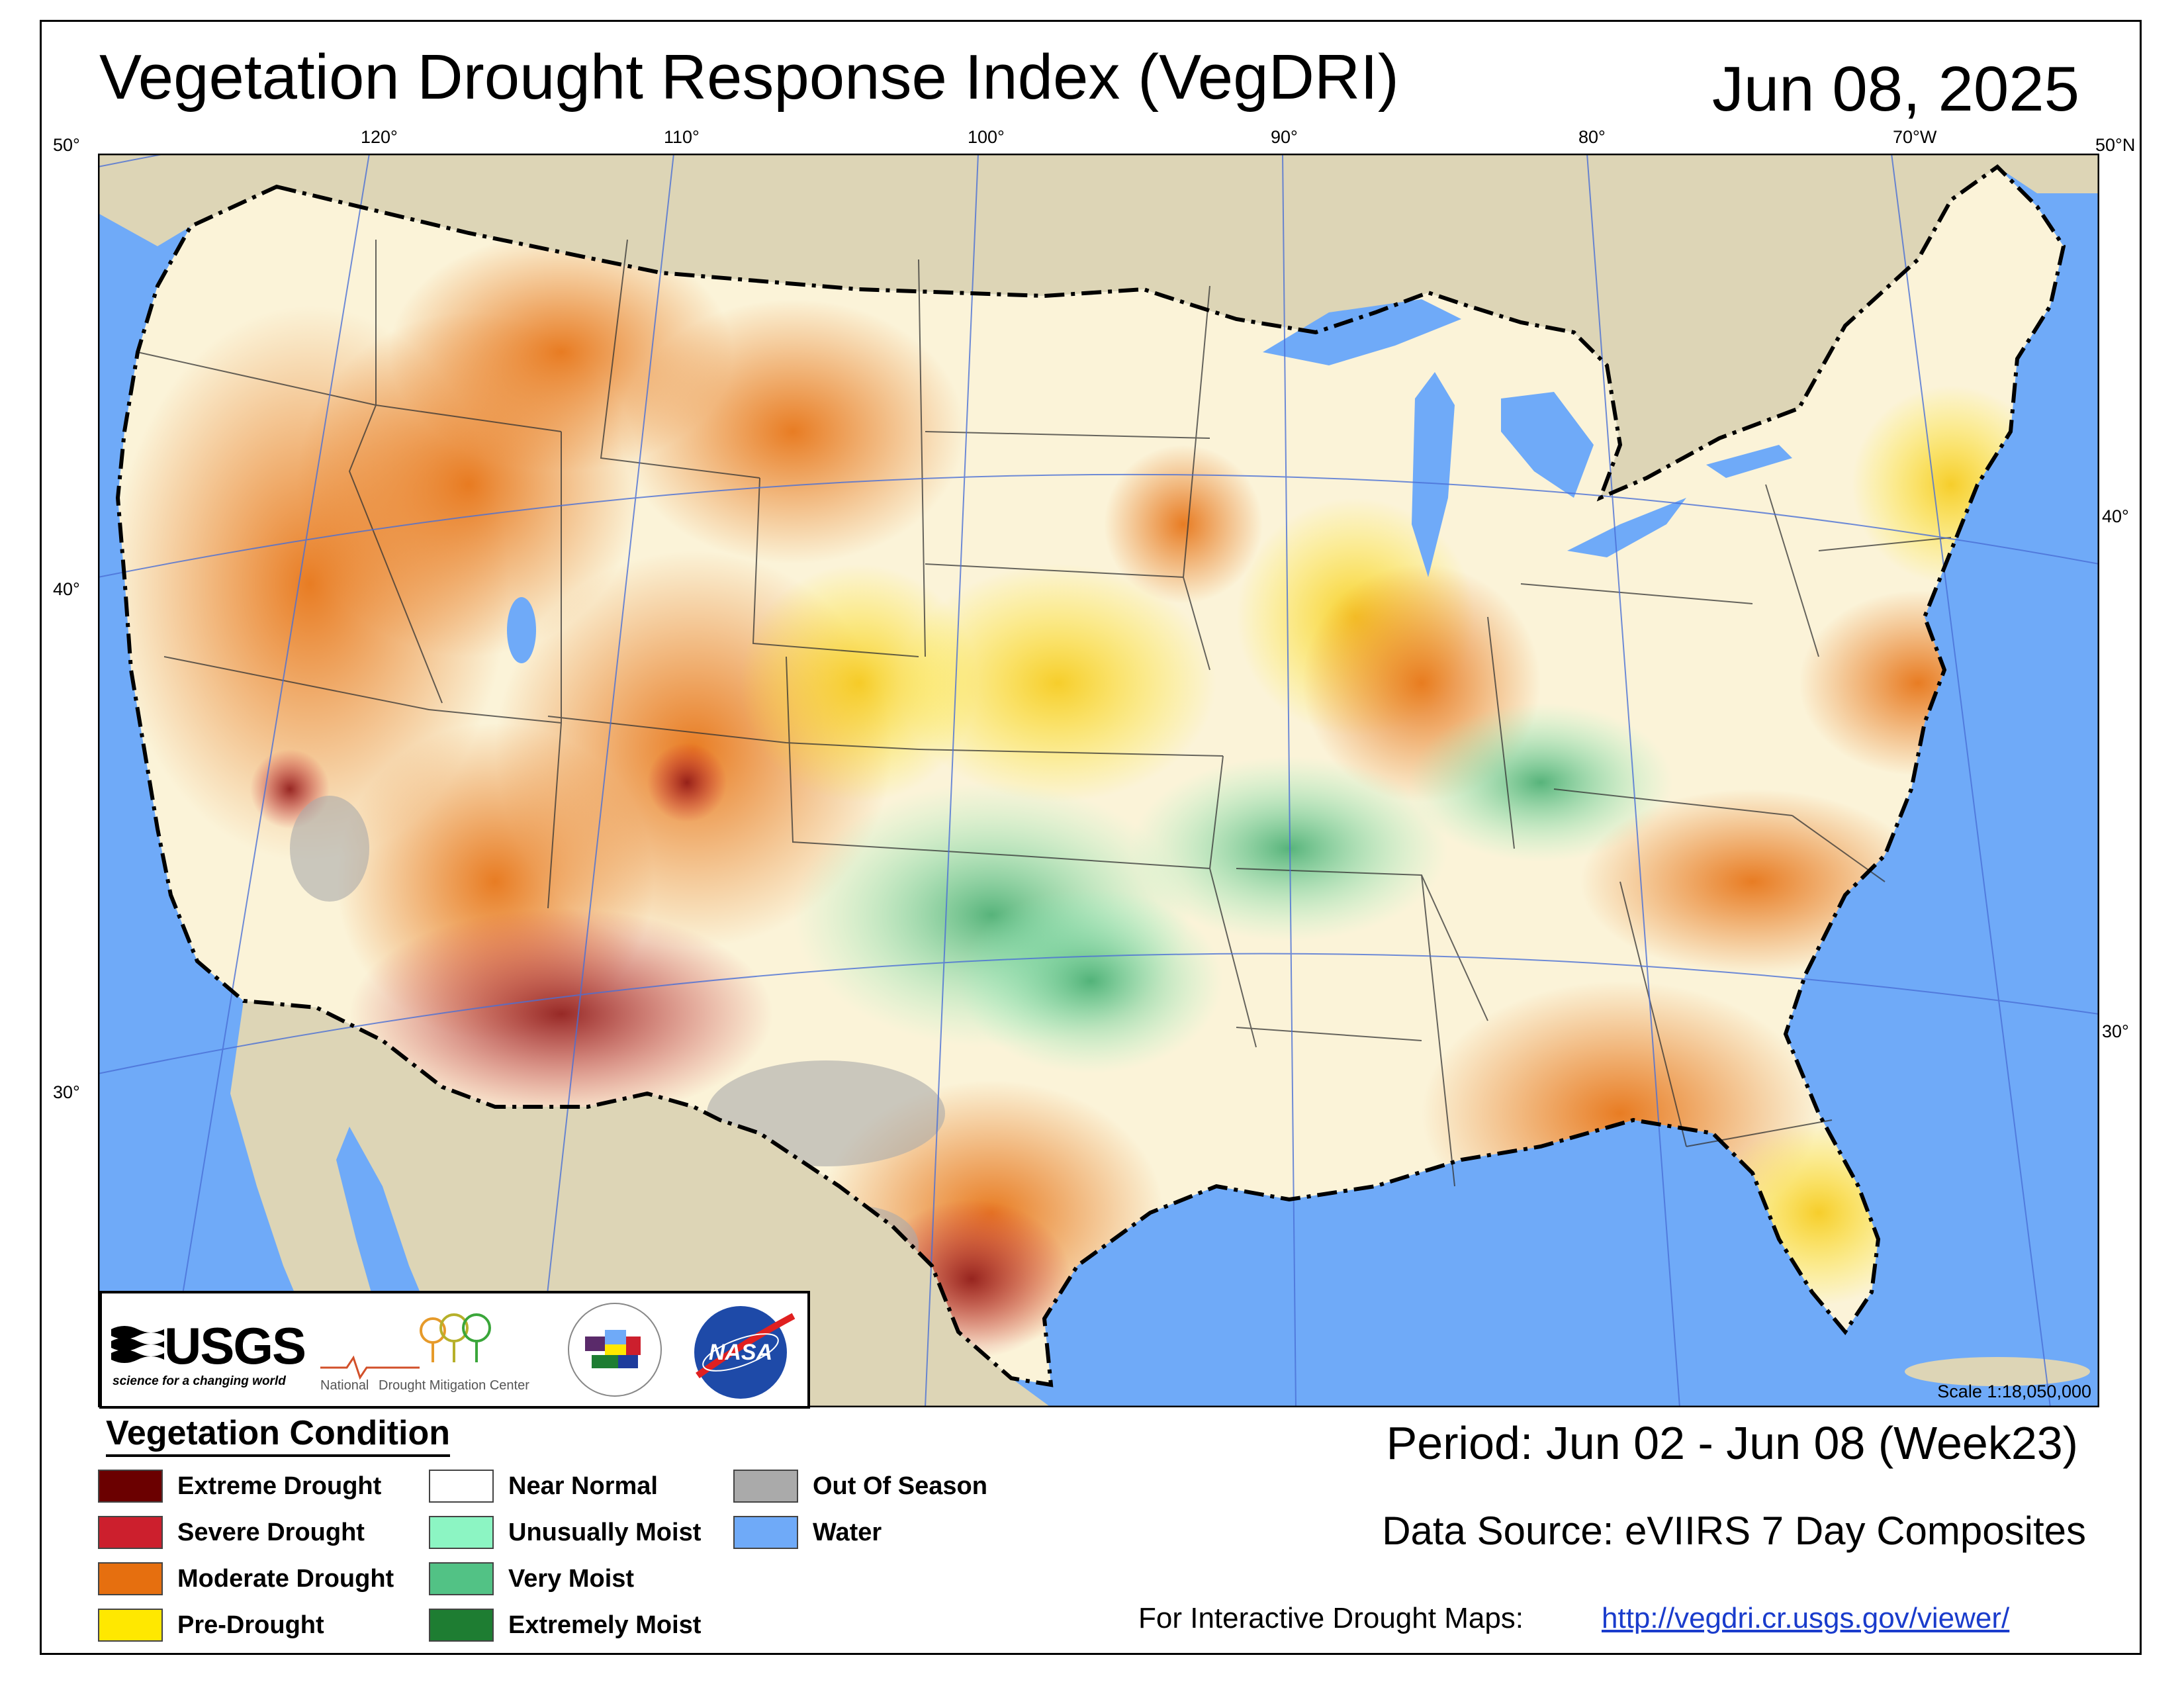 The image size is (2184, 1688). What do you see at coordinates (605, 1532) in the screenshot?
I see `legend-label: Unusually Moist` at bounding box center [605, 1532].